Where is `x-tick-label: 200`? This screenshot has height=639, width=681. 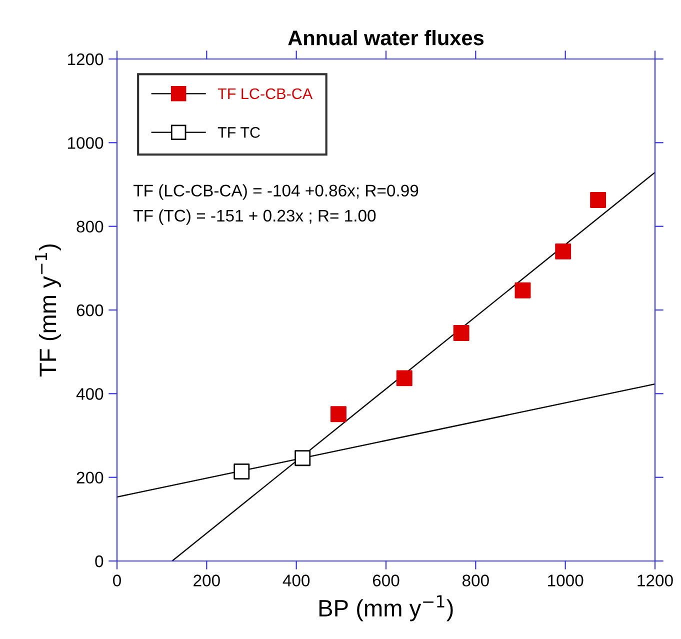
x-tick-label: 200 is located at coordinates (207, 580).